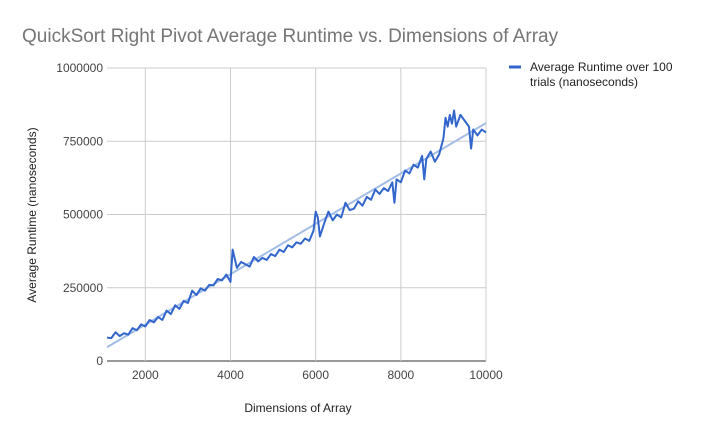 The image size is (707, 437). I want to click on legend-label-line-1: Average Runtime over 100, so click(601, 67).